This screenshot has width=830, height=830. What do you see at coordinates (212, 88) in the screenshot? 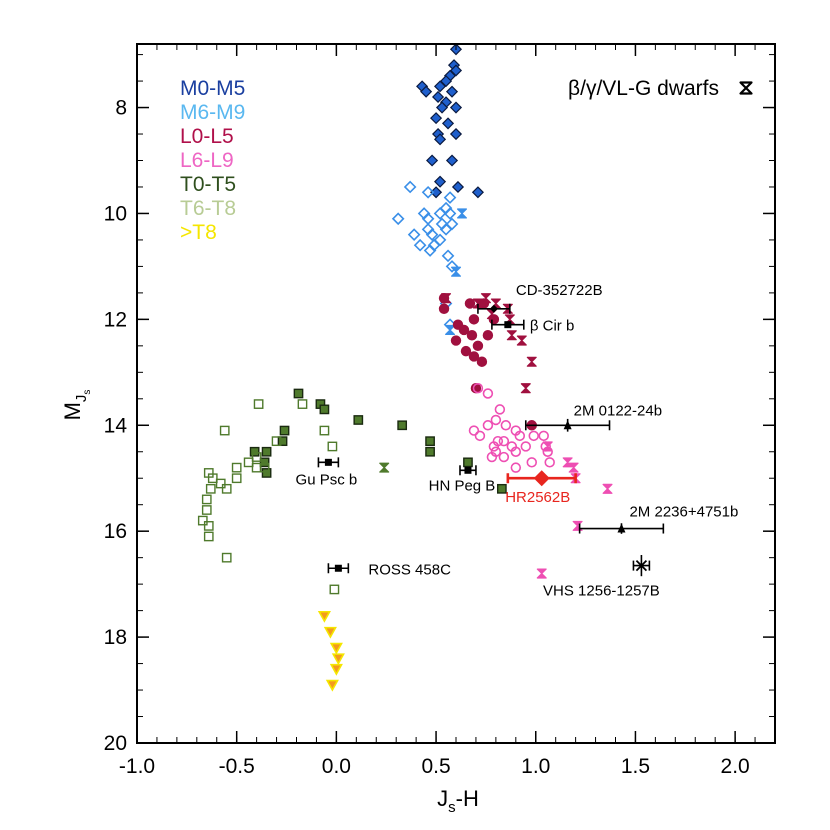
I see `legend-entry: M0-M5` at bounding box center [212, 88].